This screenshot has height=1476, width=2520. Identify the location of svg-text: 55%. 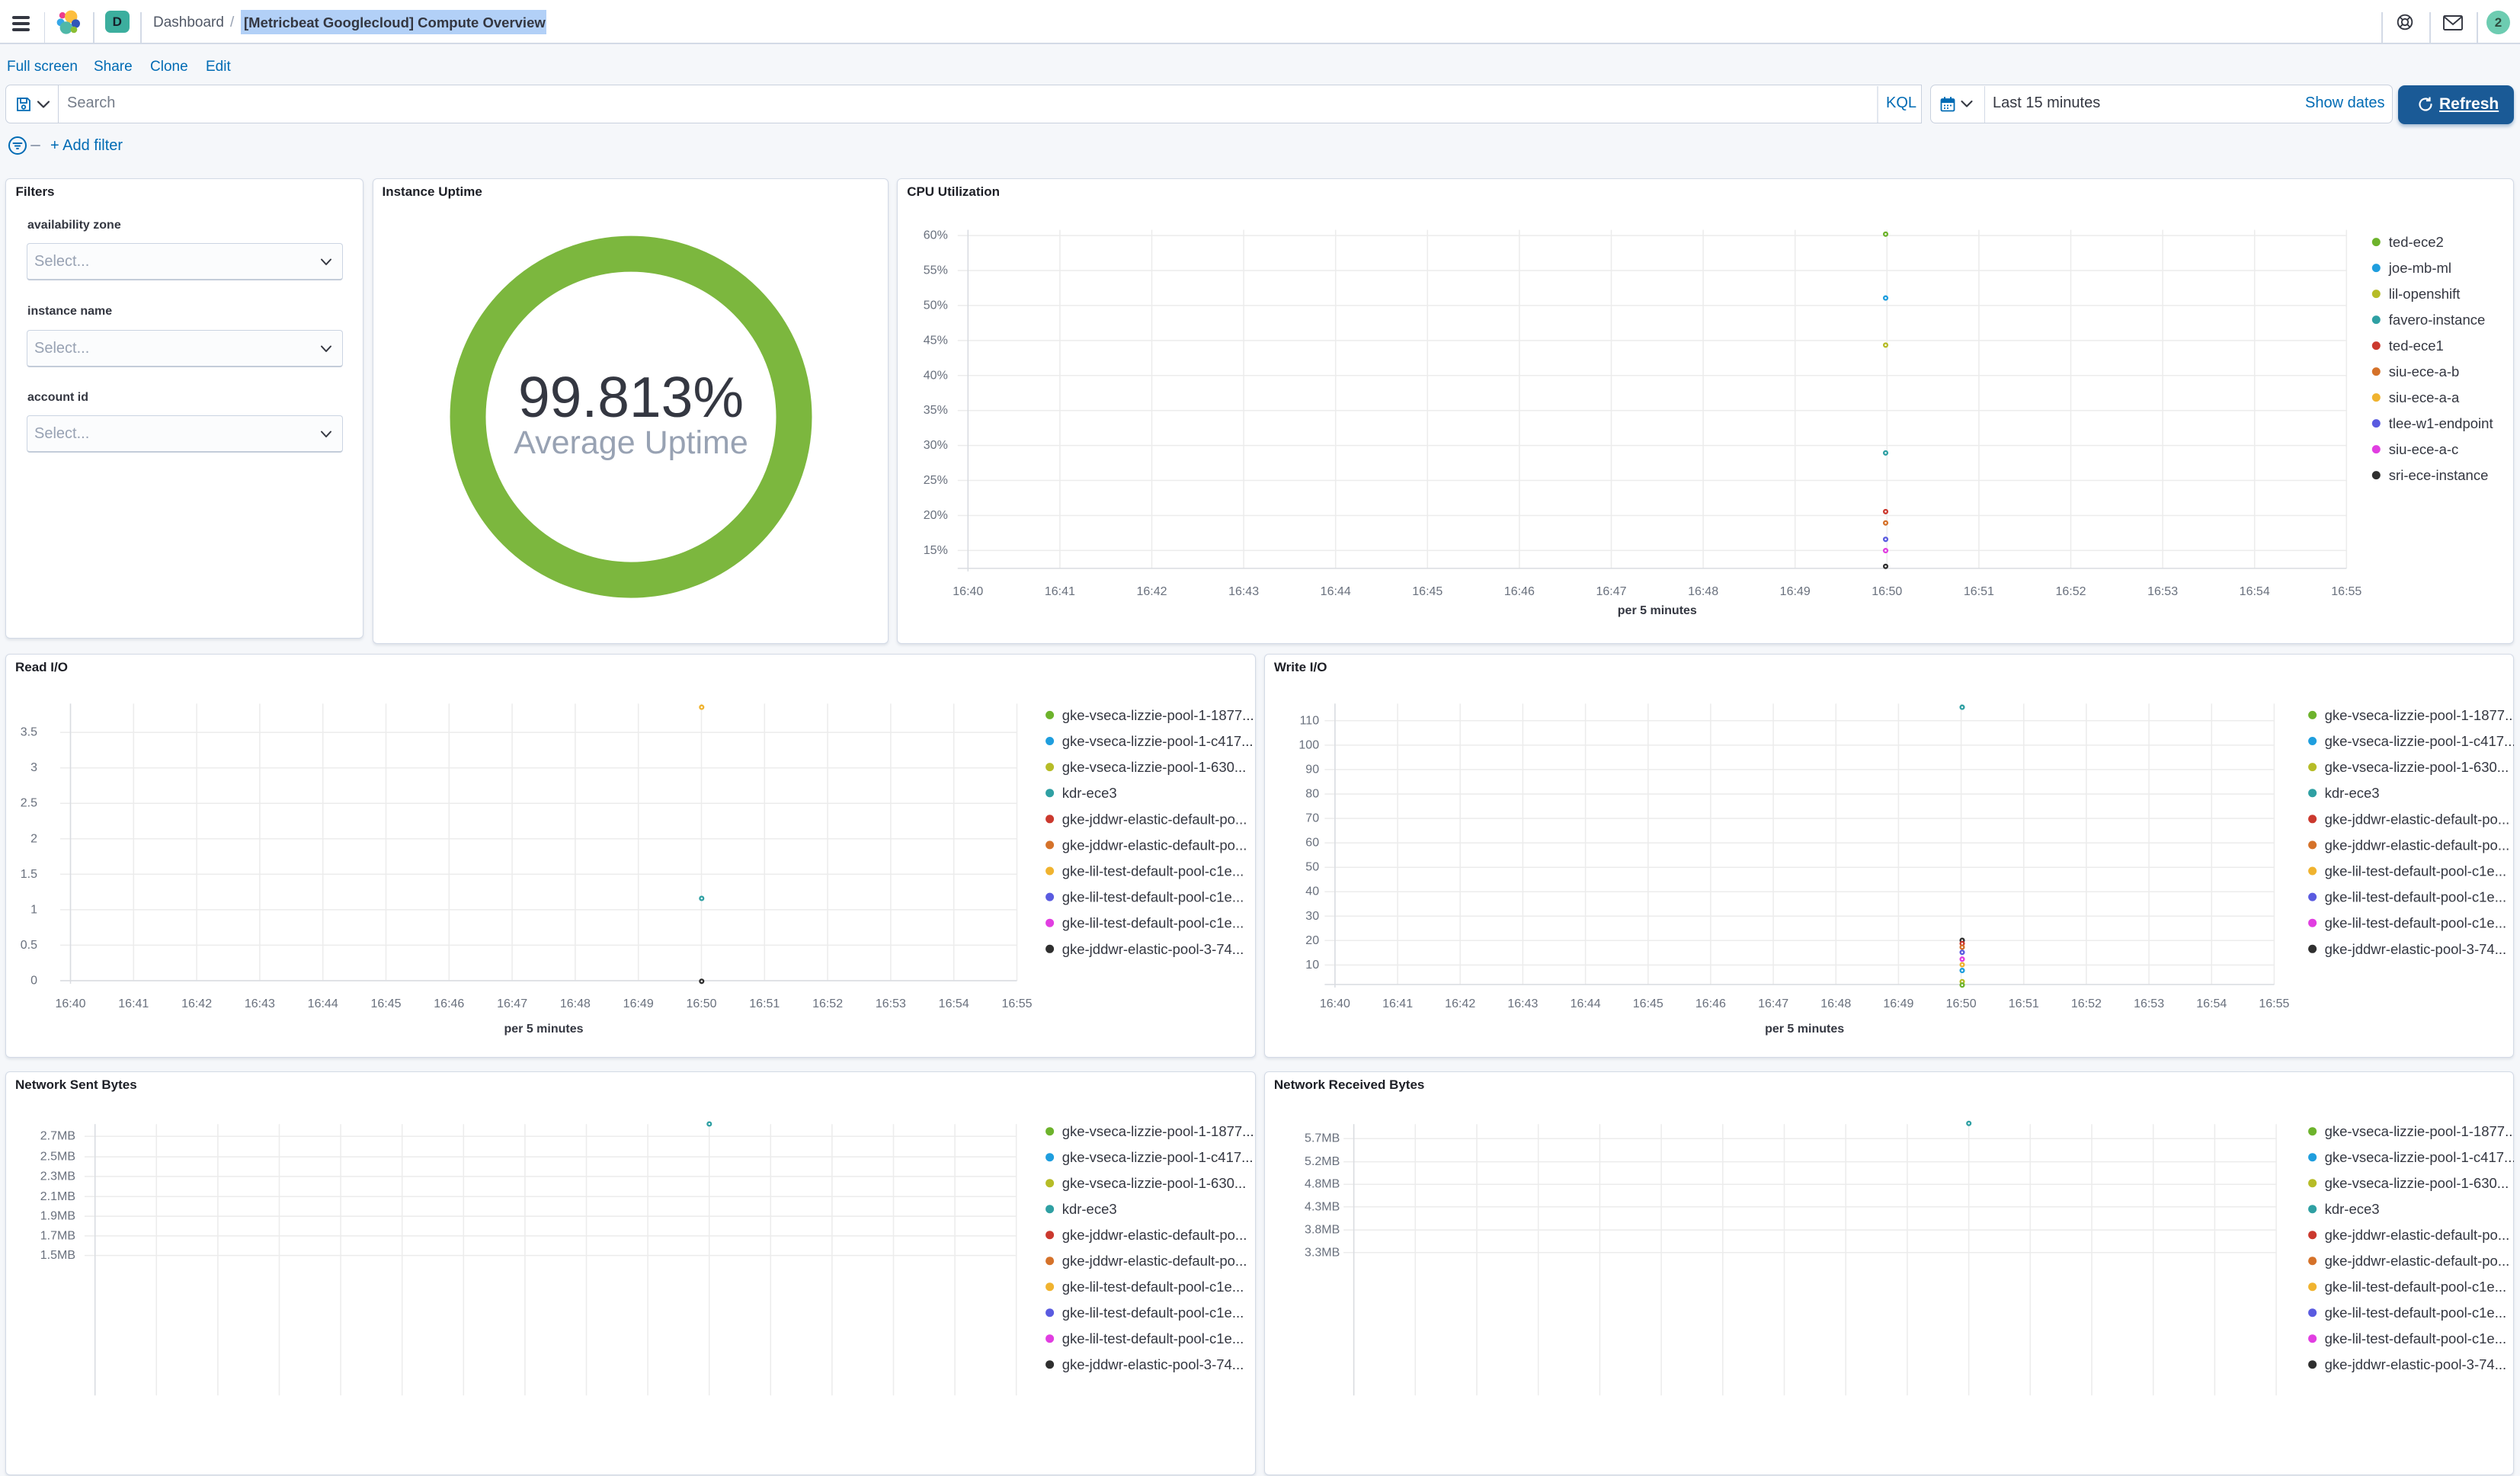
(936, 270).